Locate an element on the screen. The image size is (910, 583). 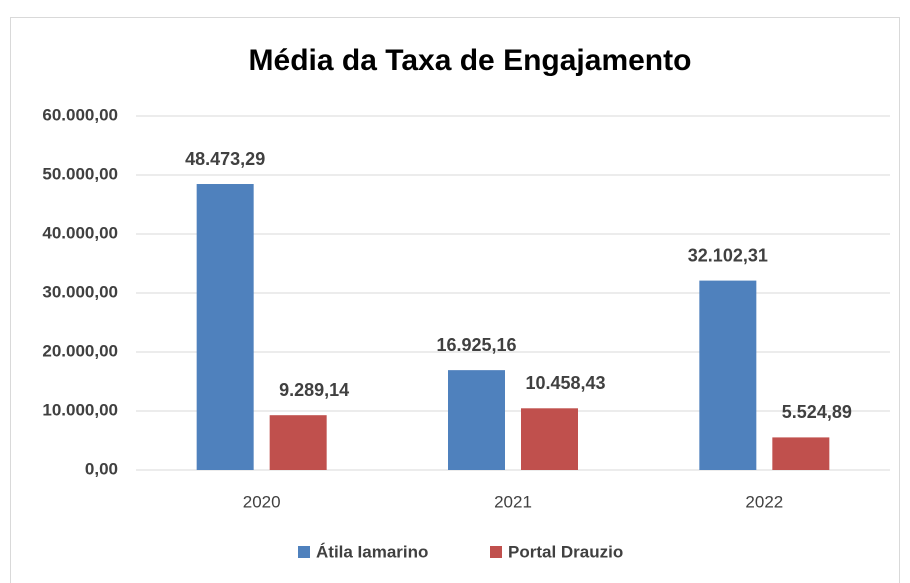
value-label: 5.524,89 is located at coordinates (817, 412).